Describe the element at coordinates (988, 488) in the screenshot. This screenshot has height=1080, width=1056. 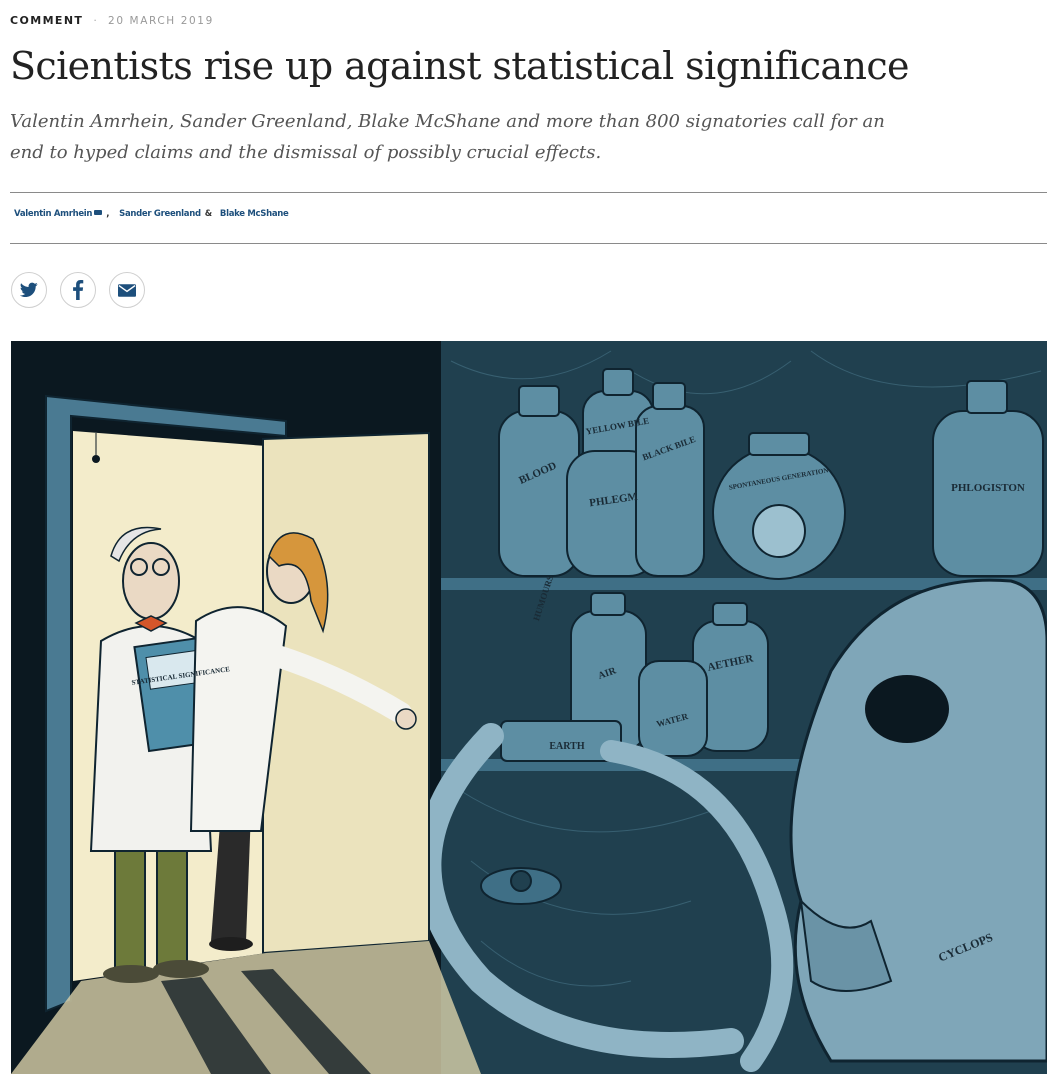
I see `label-phlogiston: PHLOGISTON` at that location.